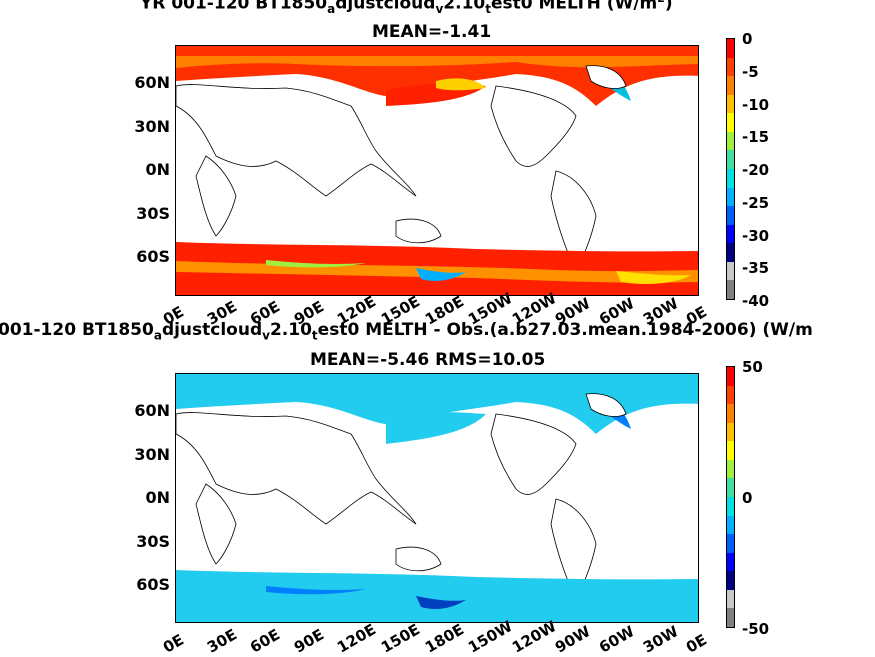 The width and height of the screenshot is (875, 657). Describe the element at coordinates (756, 629) in the screenshot. I see `colorbar-tick: -50` at that location.